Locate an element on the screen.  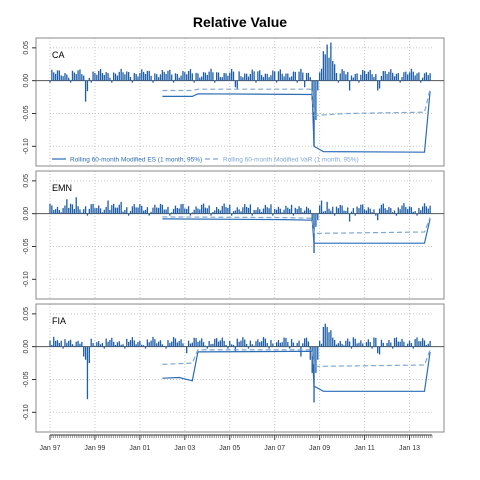
y-tick-label: -0.10 is located at coordinates (26, 146).